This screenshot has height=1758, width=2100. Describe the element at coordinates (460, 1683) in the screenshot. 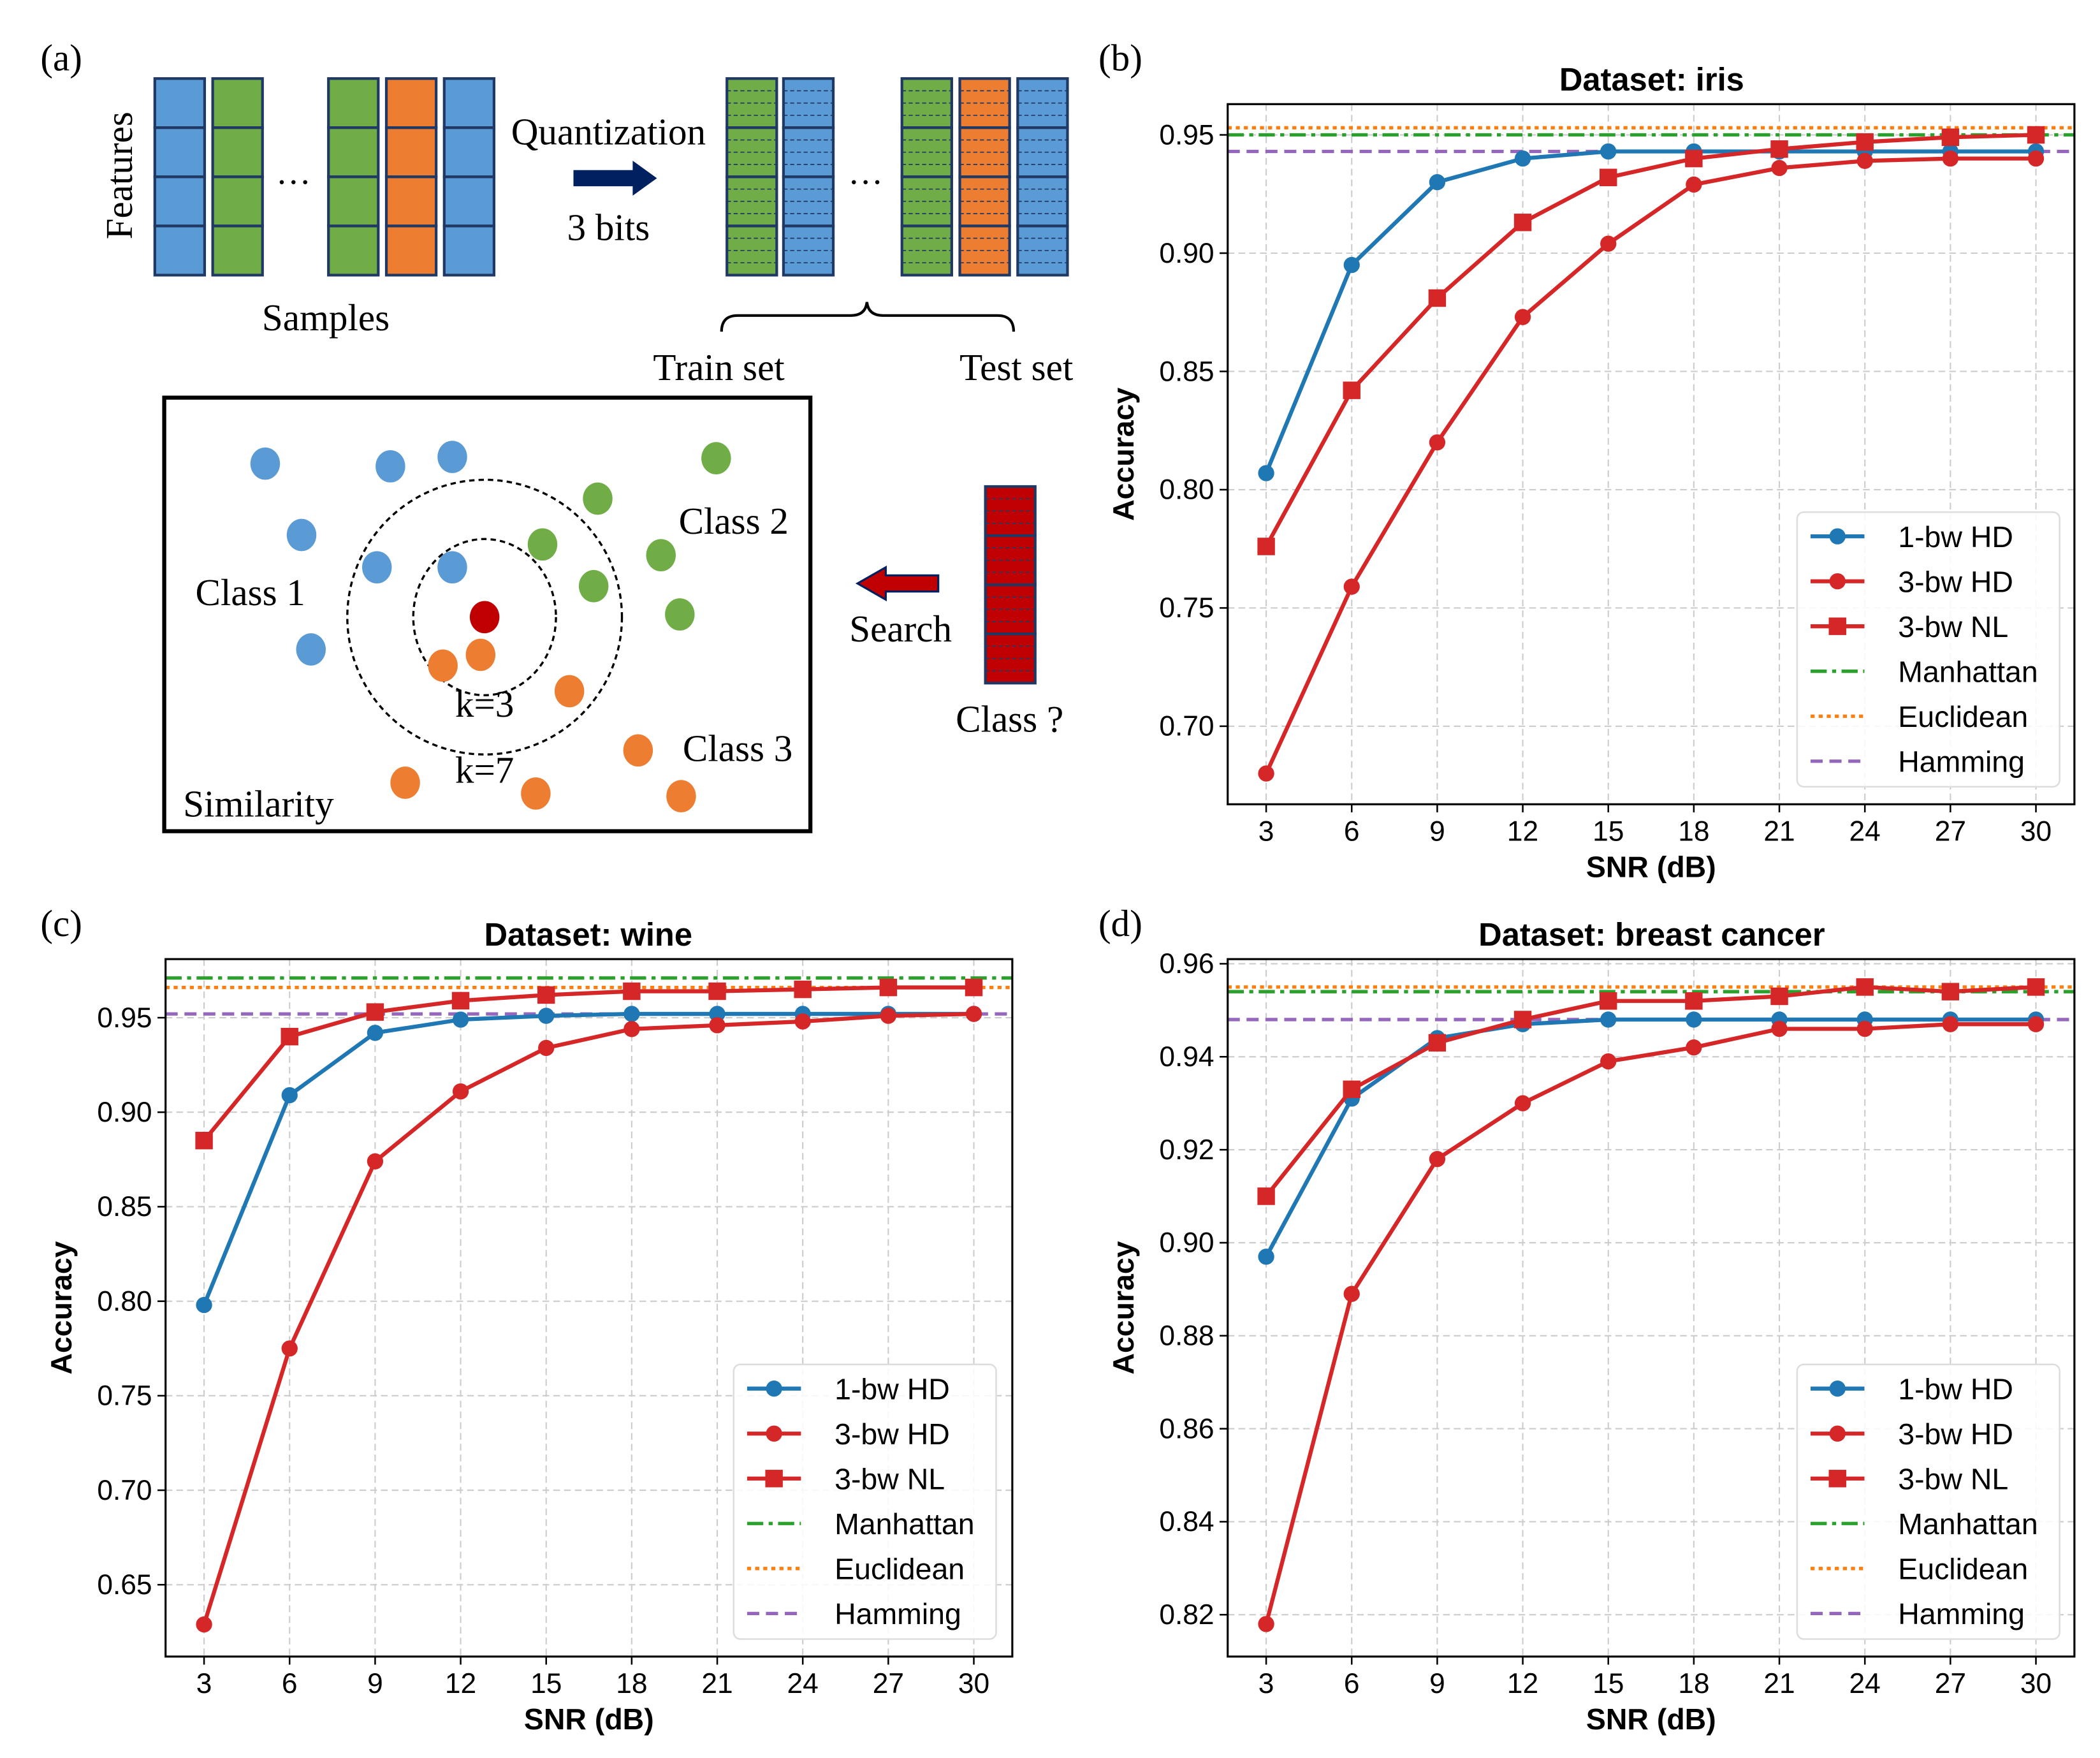

I see `x-tick-label: 12` at that location.